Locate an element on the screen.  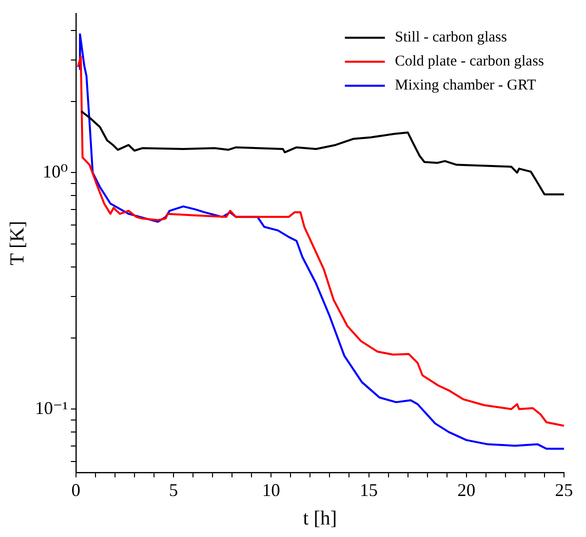
legend-label: Cold plate - carbon glass is located at coordinates (469, 62).